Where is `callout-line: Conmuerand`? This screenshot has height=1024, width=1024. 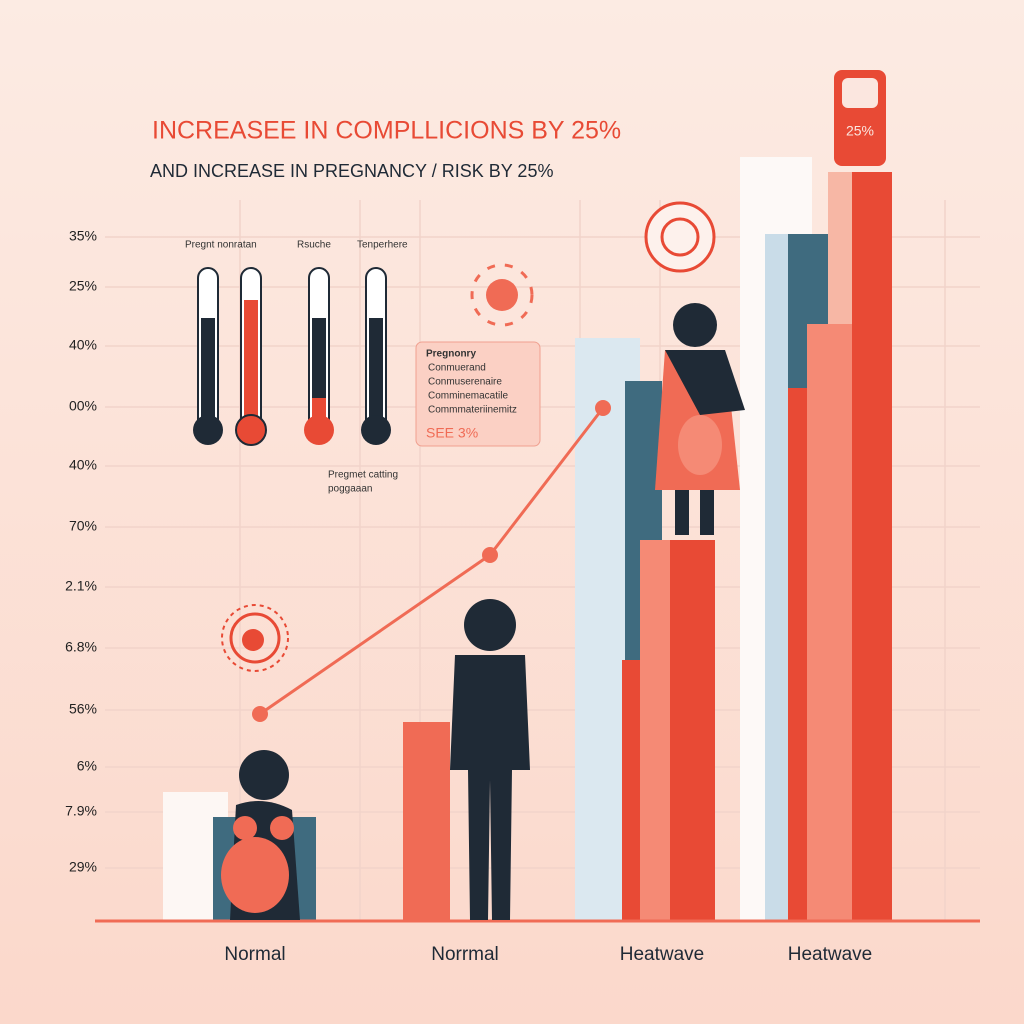 callout-line: Conmuerand is located at coordinates (457, 368).